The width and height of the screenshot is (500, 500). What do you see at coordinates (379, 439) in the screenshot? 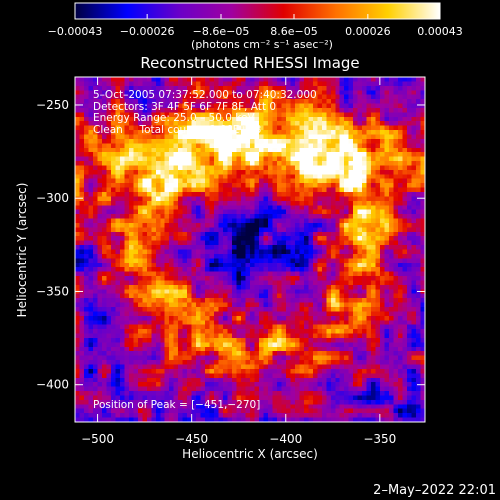
I see `x-tick-label: −350` at bounding box center [379, 439].